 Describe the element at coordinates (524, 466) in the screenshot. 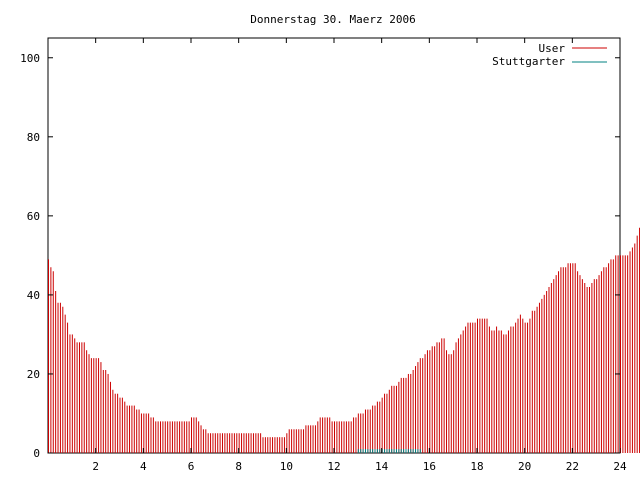

I see `x-tick-label: 20` at that location.